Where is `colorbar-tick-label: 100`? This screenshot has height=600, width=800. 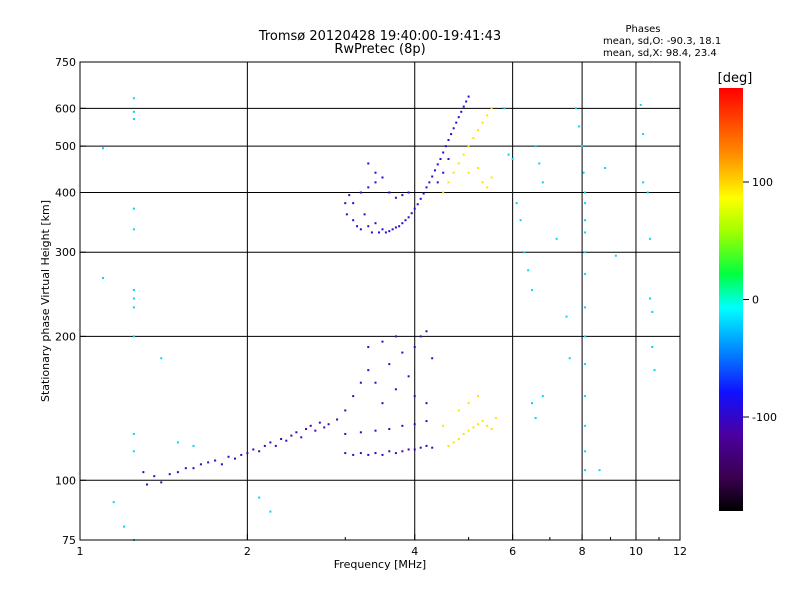
colorbar-tick-label: 100 is located at coordinates (762, 182).